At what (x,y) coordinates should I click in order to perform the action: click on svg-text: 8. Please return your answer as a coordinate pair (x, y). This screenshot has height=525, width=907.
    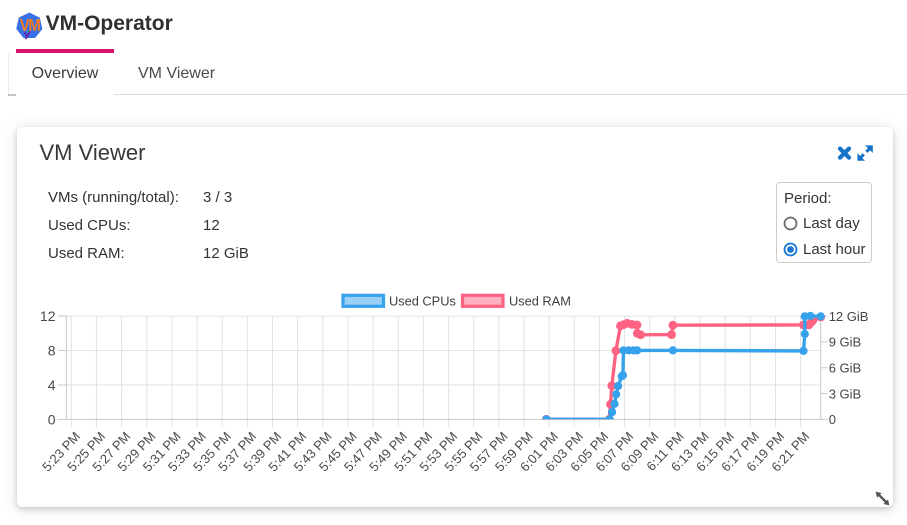
    Looking at the image, I should click on (52, 351).